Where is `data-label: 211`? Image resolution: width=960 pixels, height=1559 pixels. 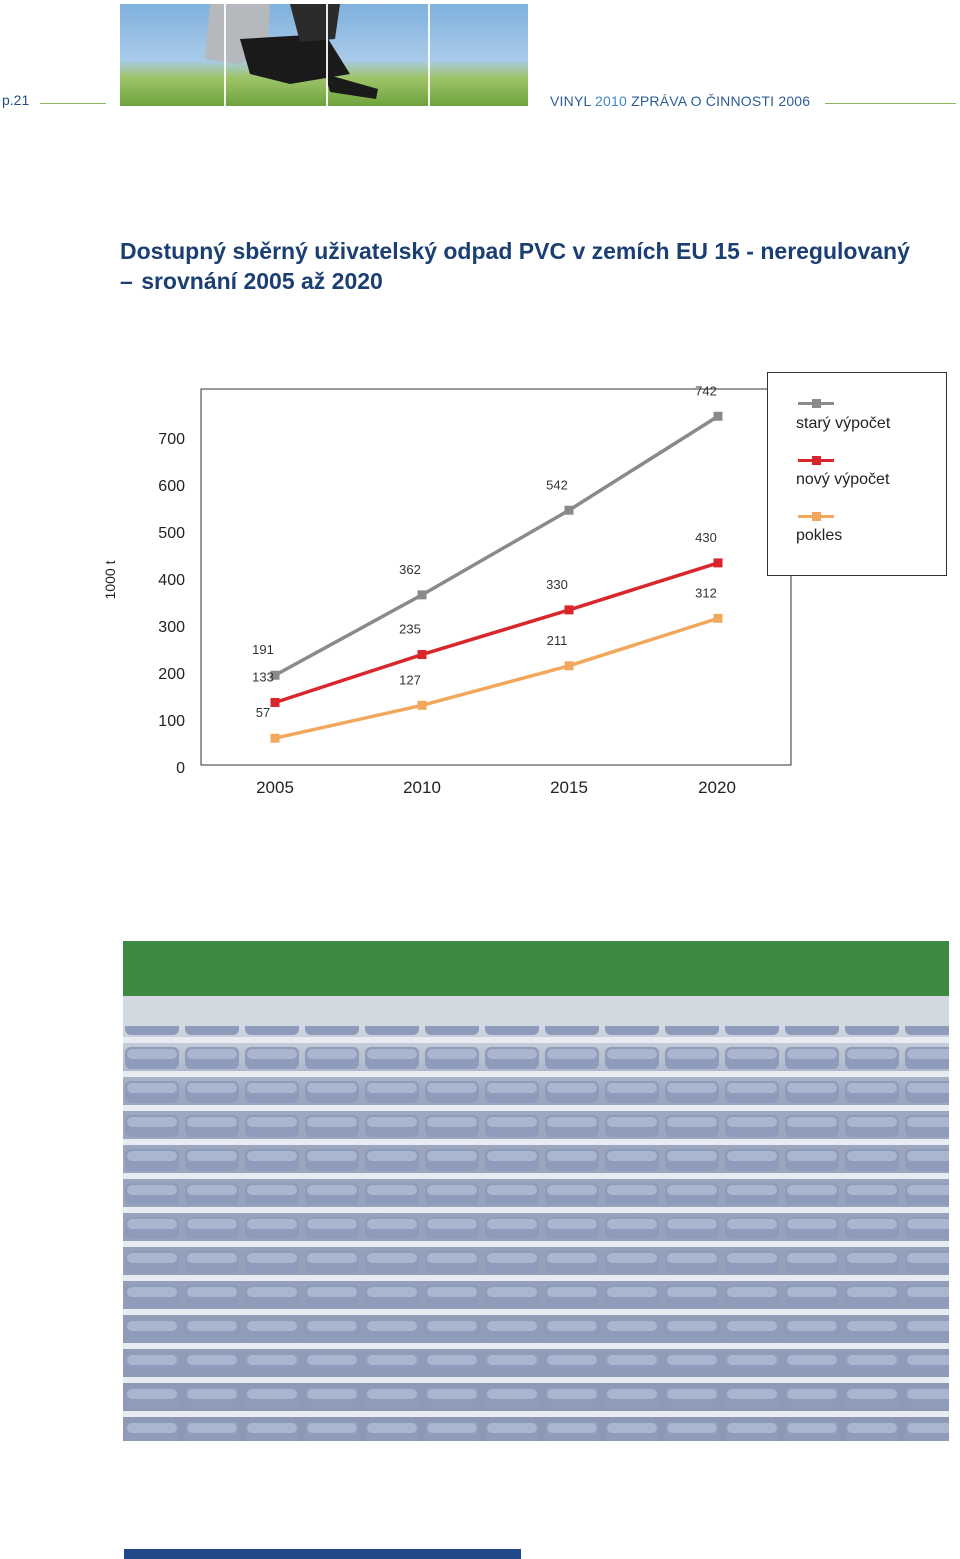
data-label: 211 is located at coordinates (557, 640).